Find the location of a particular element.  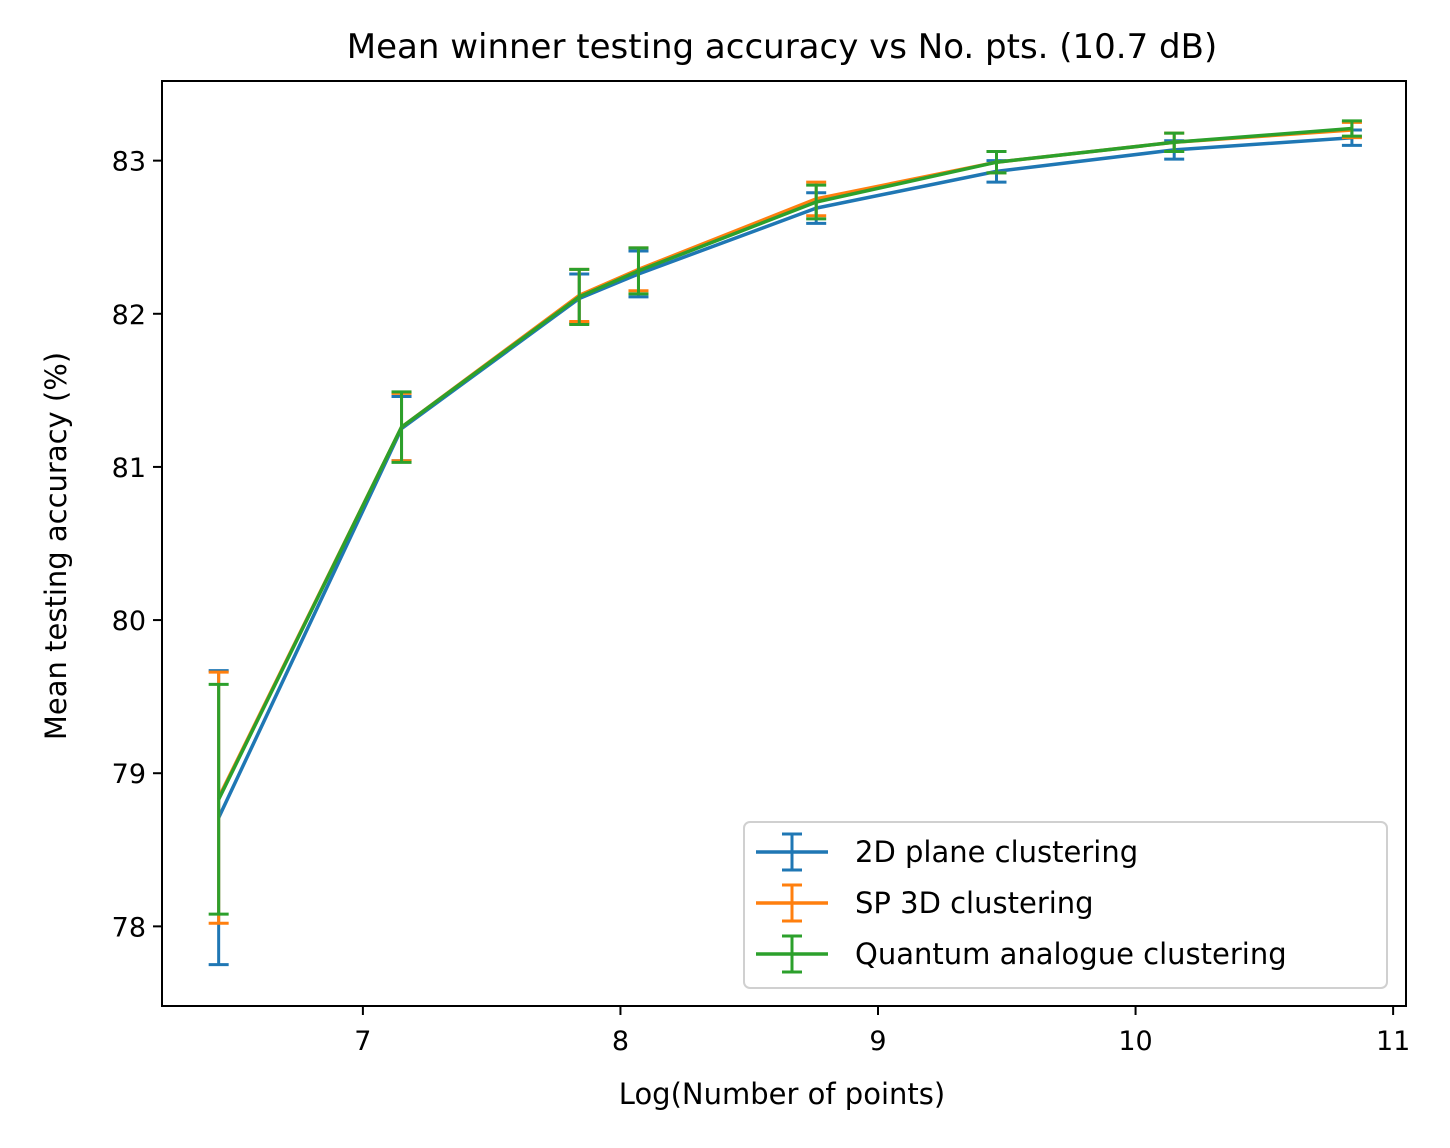

y-tick-label: 78 is located at coordinates (129, 927).